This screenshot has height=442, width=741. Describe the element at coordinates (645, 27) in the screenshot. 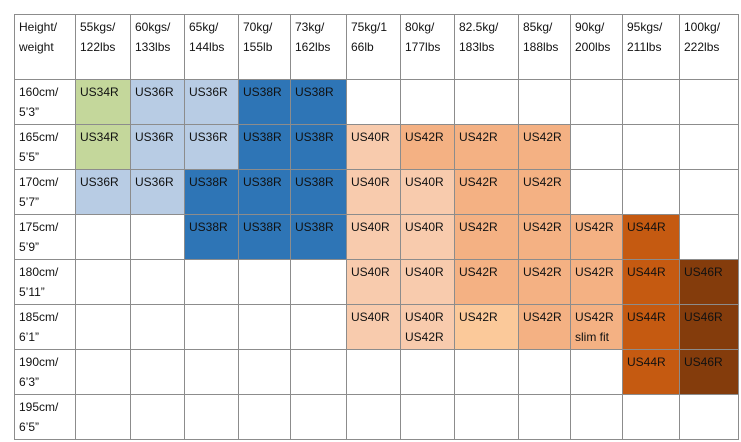

I see `cell-text: 95kgs/` at that location.